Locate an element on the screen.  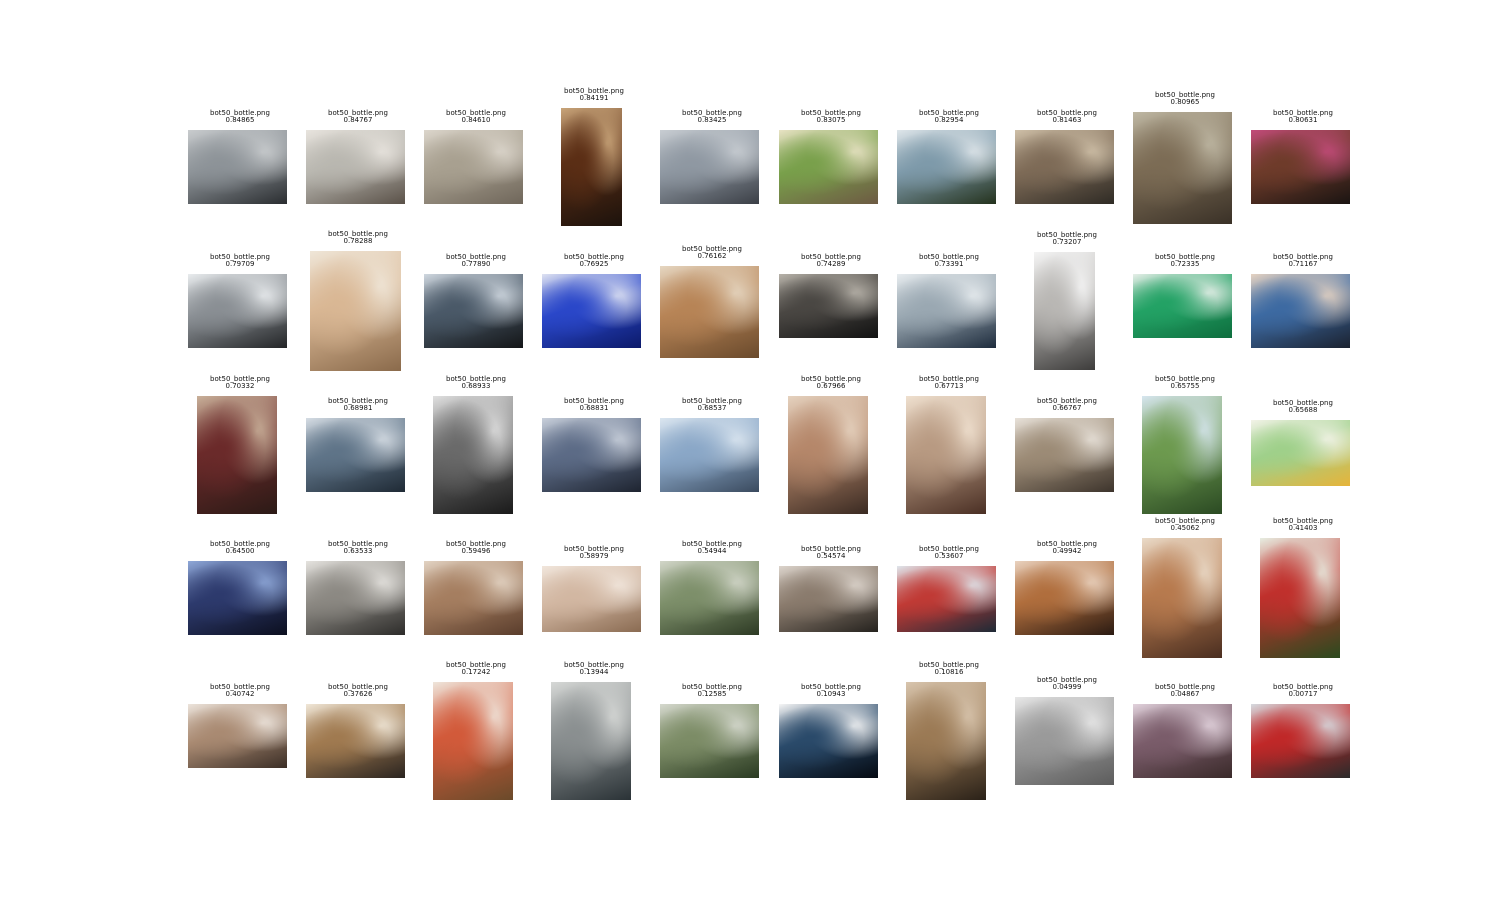
thumbnail-score: 0.83075 is located at coordinates (831, 120).